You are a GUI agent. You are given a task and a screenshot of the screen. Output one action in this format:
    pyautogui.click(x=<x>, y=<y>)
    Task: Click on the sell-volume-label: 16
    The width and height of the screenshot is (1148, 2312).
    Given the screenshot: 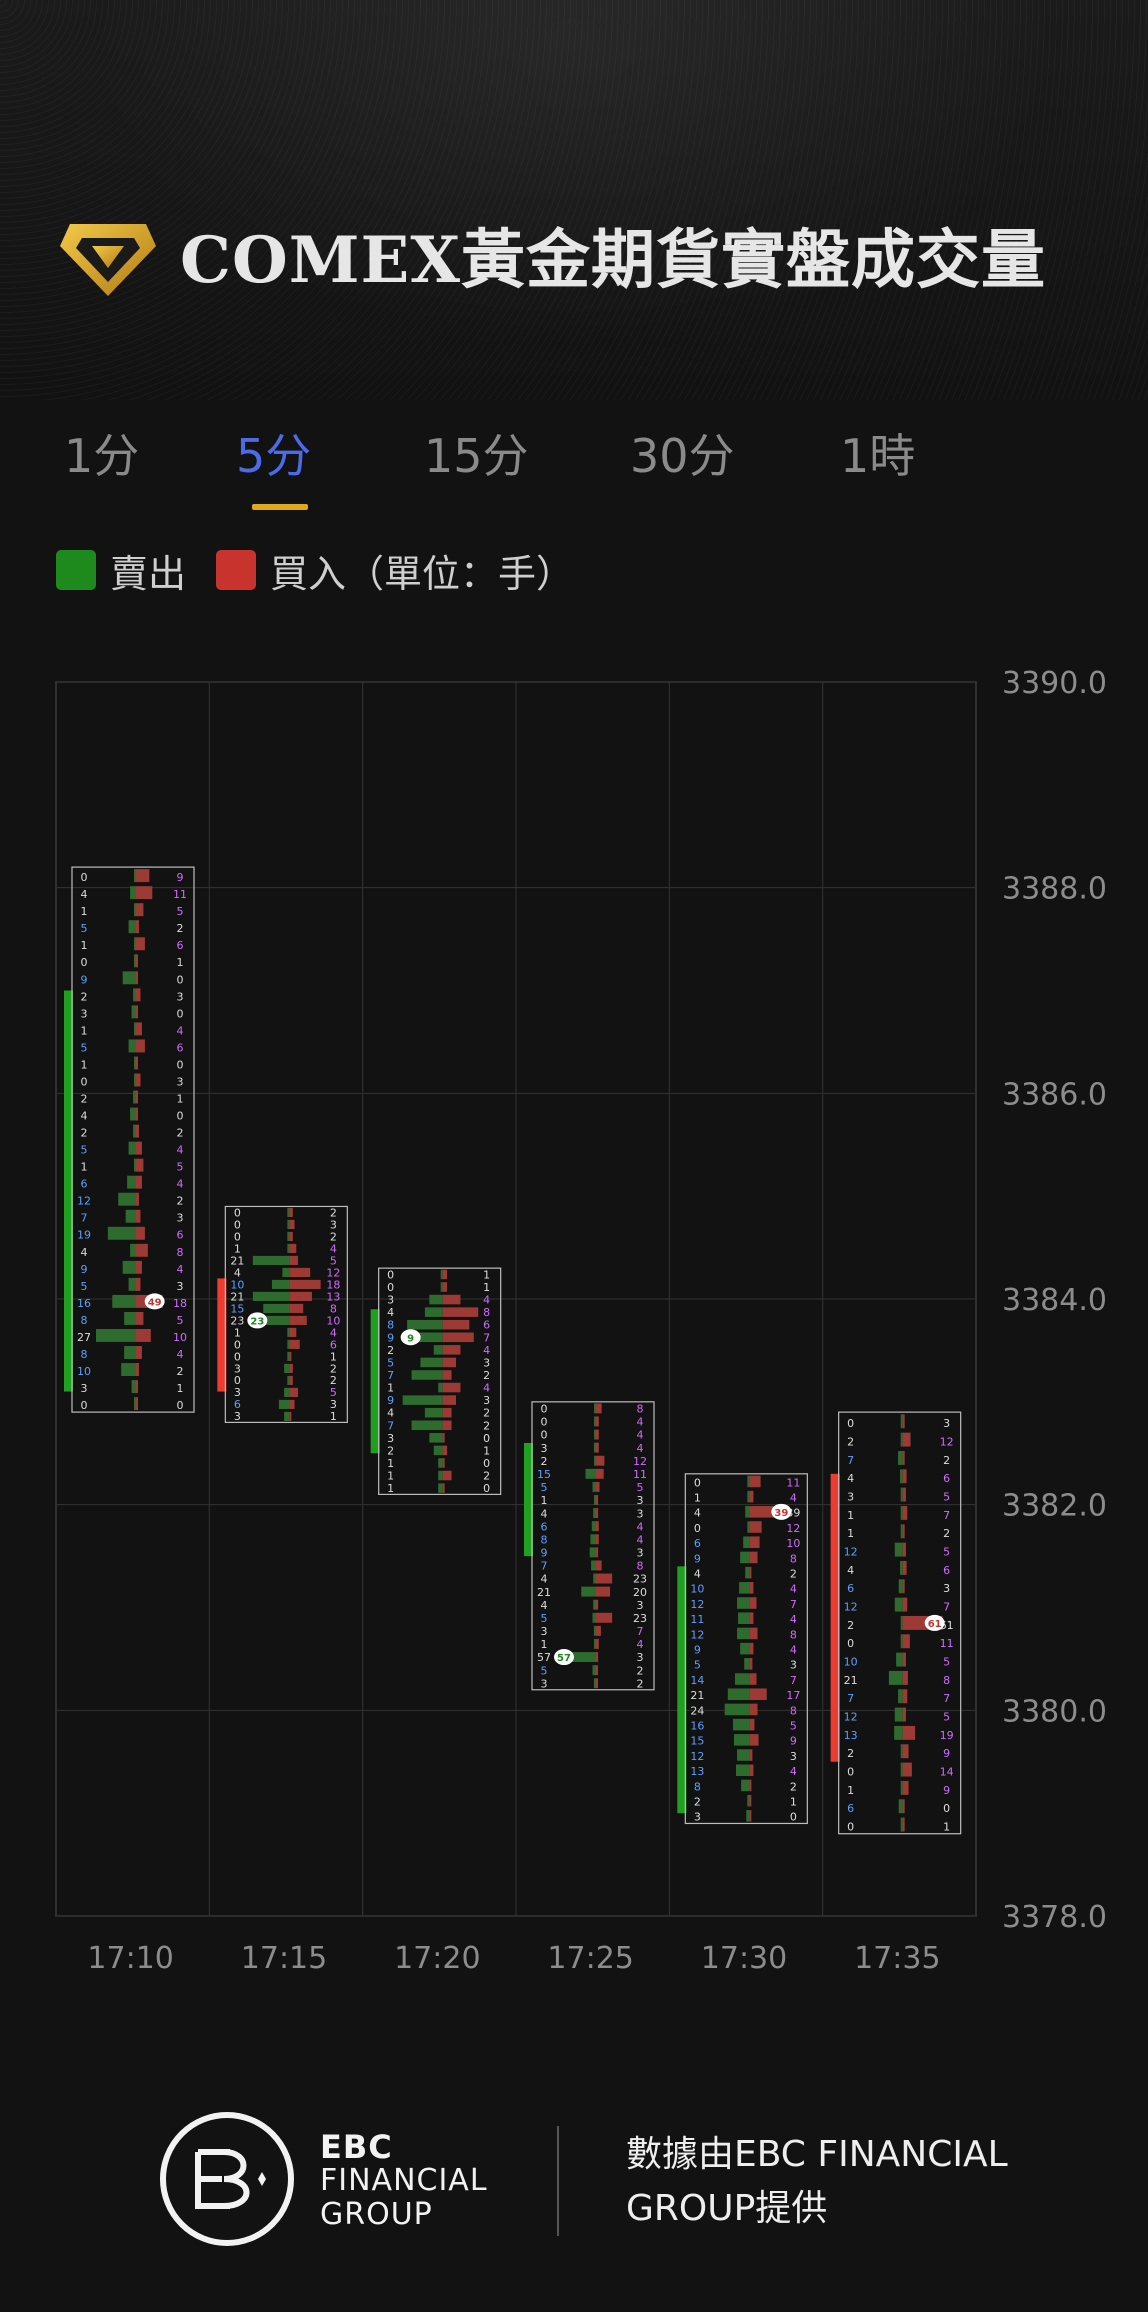 What is the action you would take?
    pyautogui.click(x=84, y=1303)
    